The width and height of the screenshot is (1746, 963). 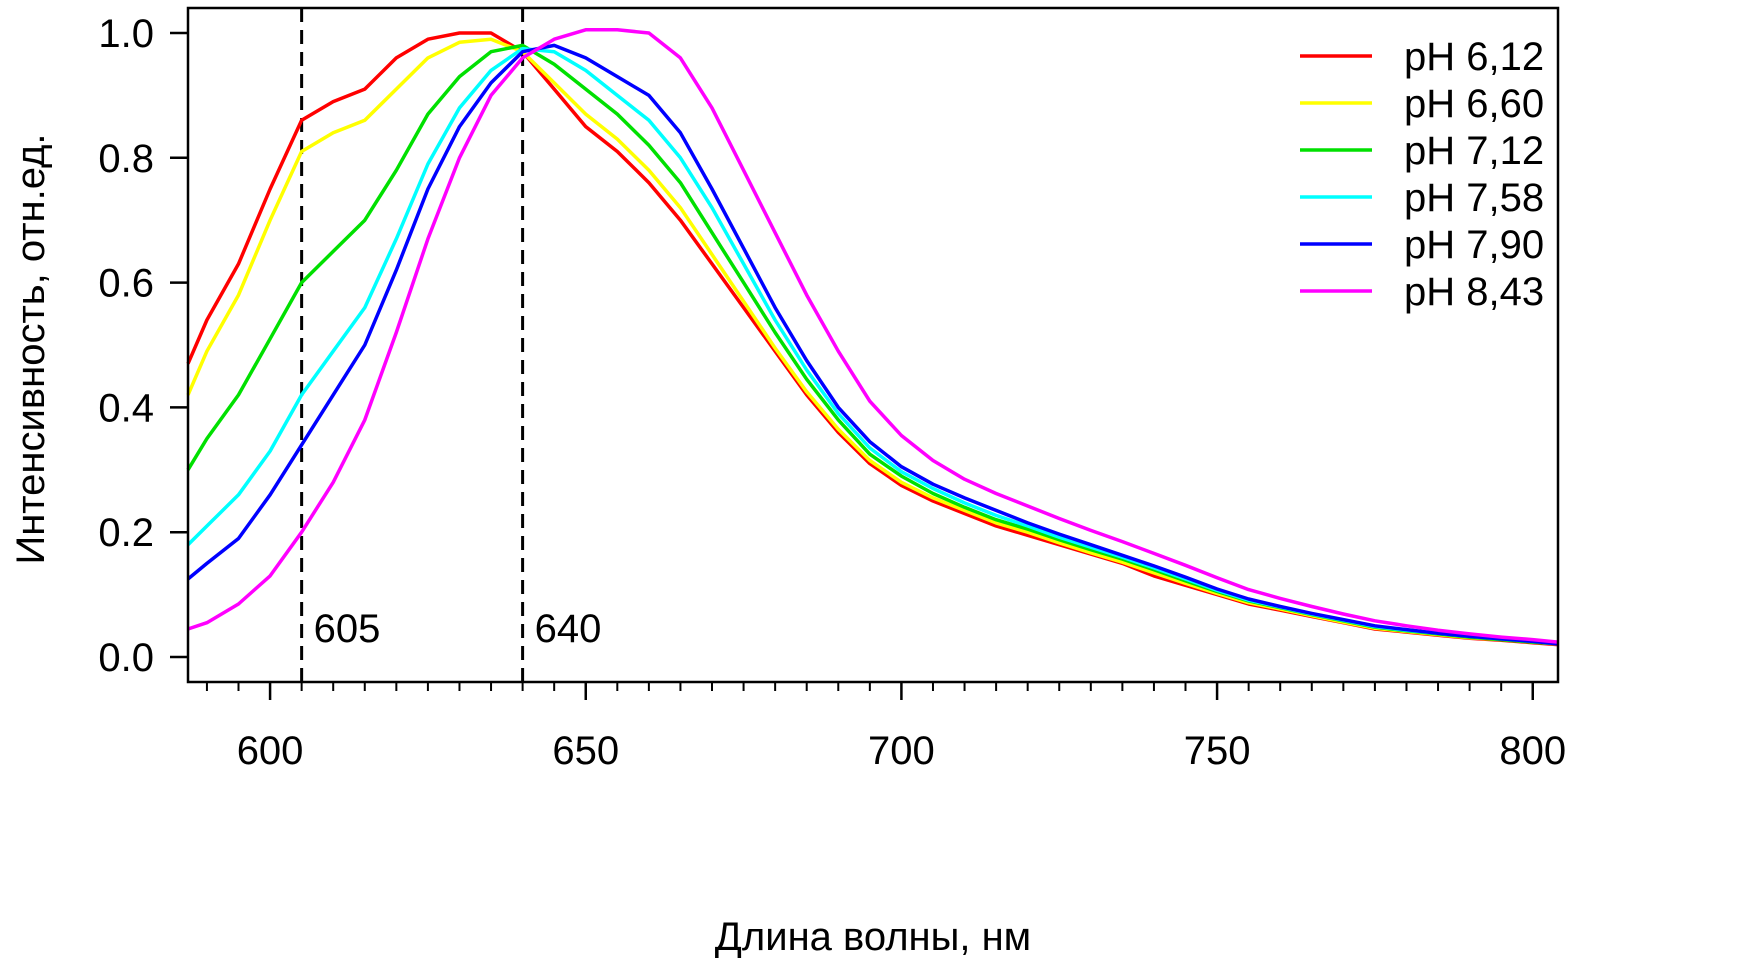 What do you see at coordinates (31, 348) in the screenshot?
I see `y-axis-title: Интенсивность, отн.ед.` at bounding box center [31, 348].